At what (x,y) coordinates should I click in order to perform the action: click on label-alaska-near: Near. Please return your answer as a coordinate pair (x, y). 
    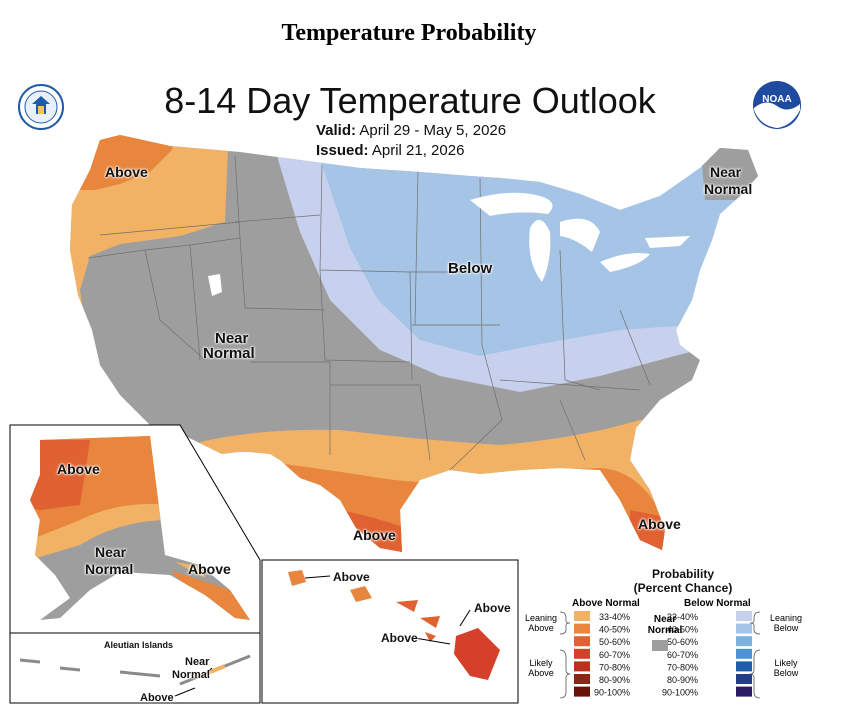
    Looking at the image, I should click on (111, 552).